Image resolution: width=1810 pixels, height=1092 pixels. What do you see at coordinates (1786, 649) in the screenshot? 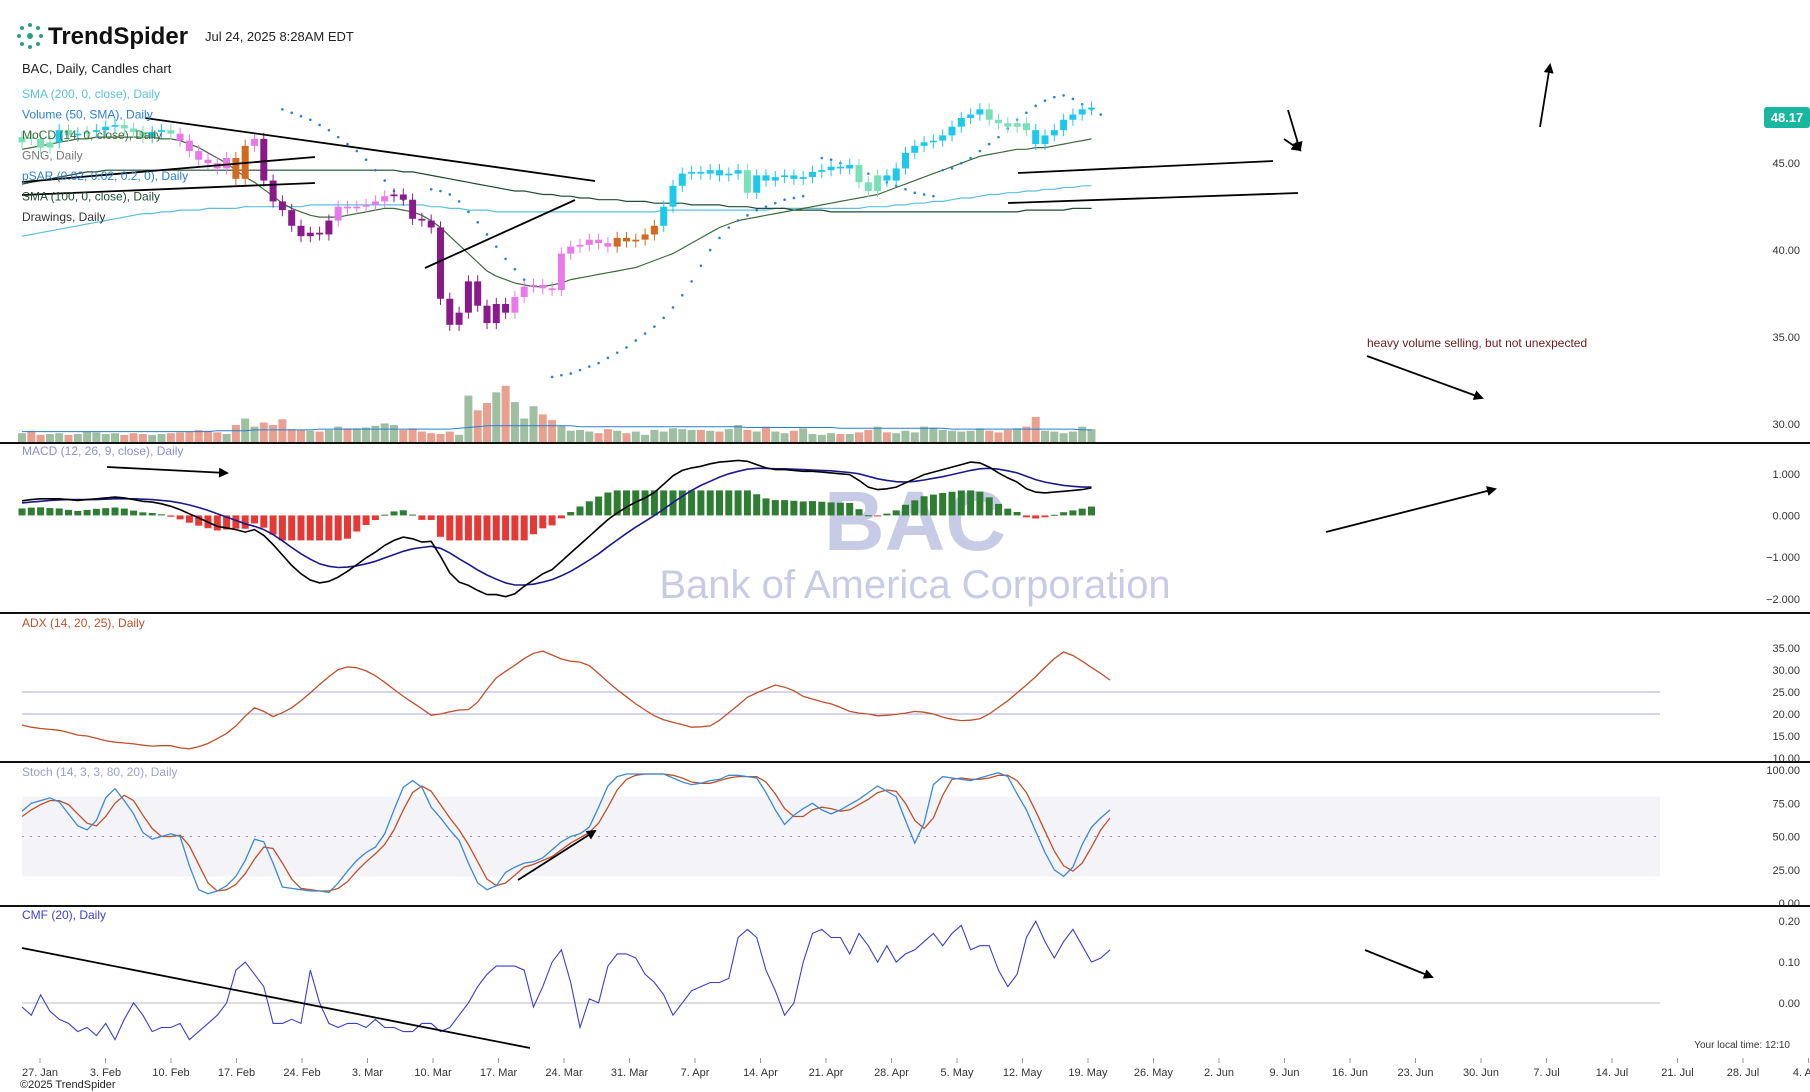
I see `adx-tick-label: 35.00` at bounding box center [1786, 649].